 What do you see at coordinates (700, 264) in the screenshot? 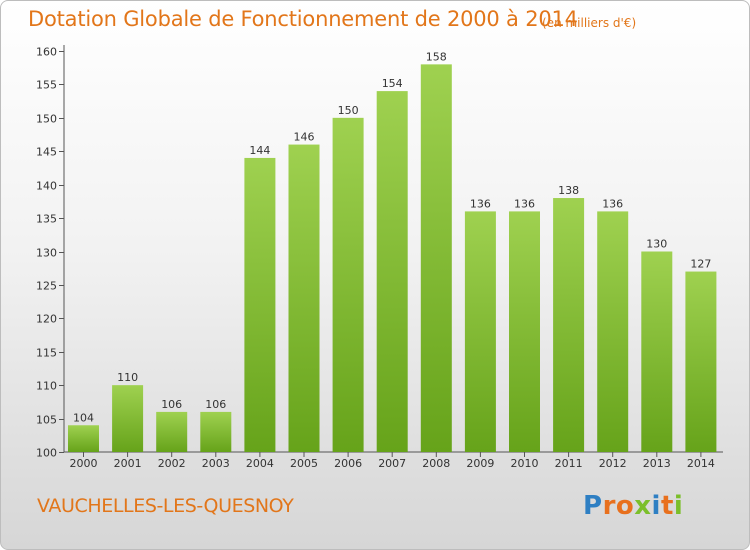
I see `data-label-2014: 127` at bounding box center [700, 264].